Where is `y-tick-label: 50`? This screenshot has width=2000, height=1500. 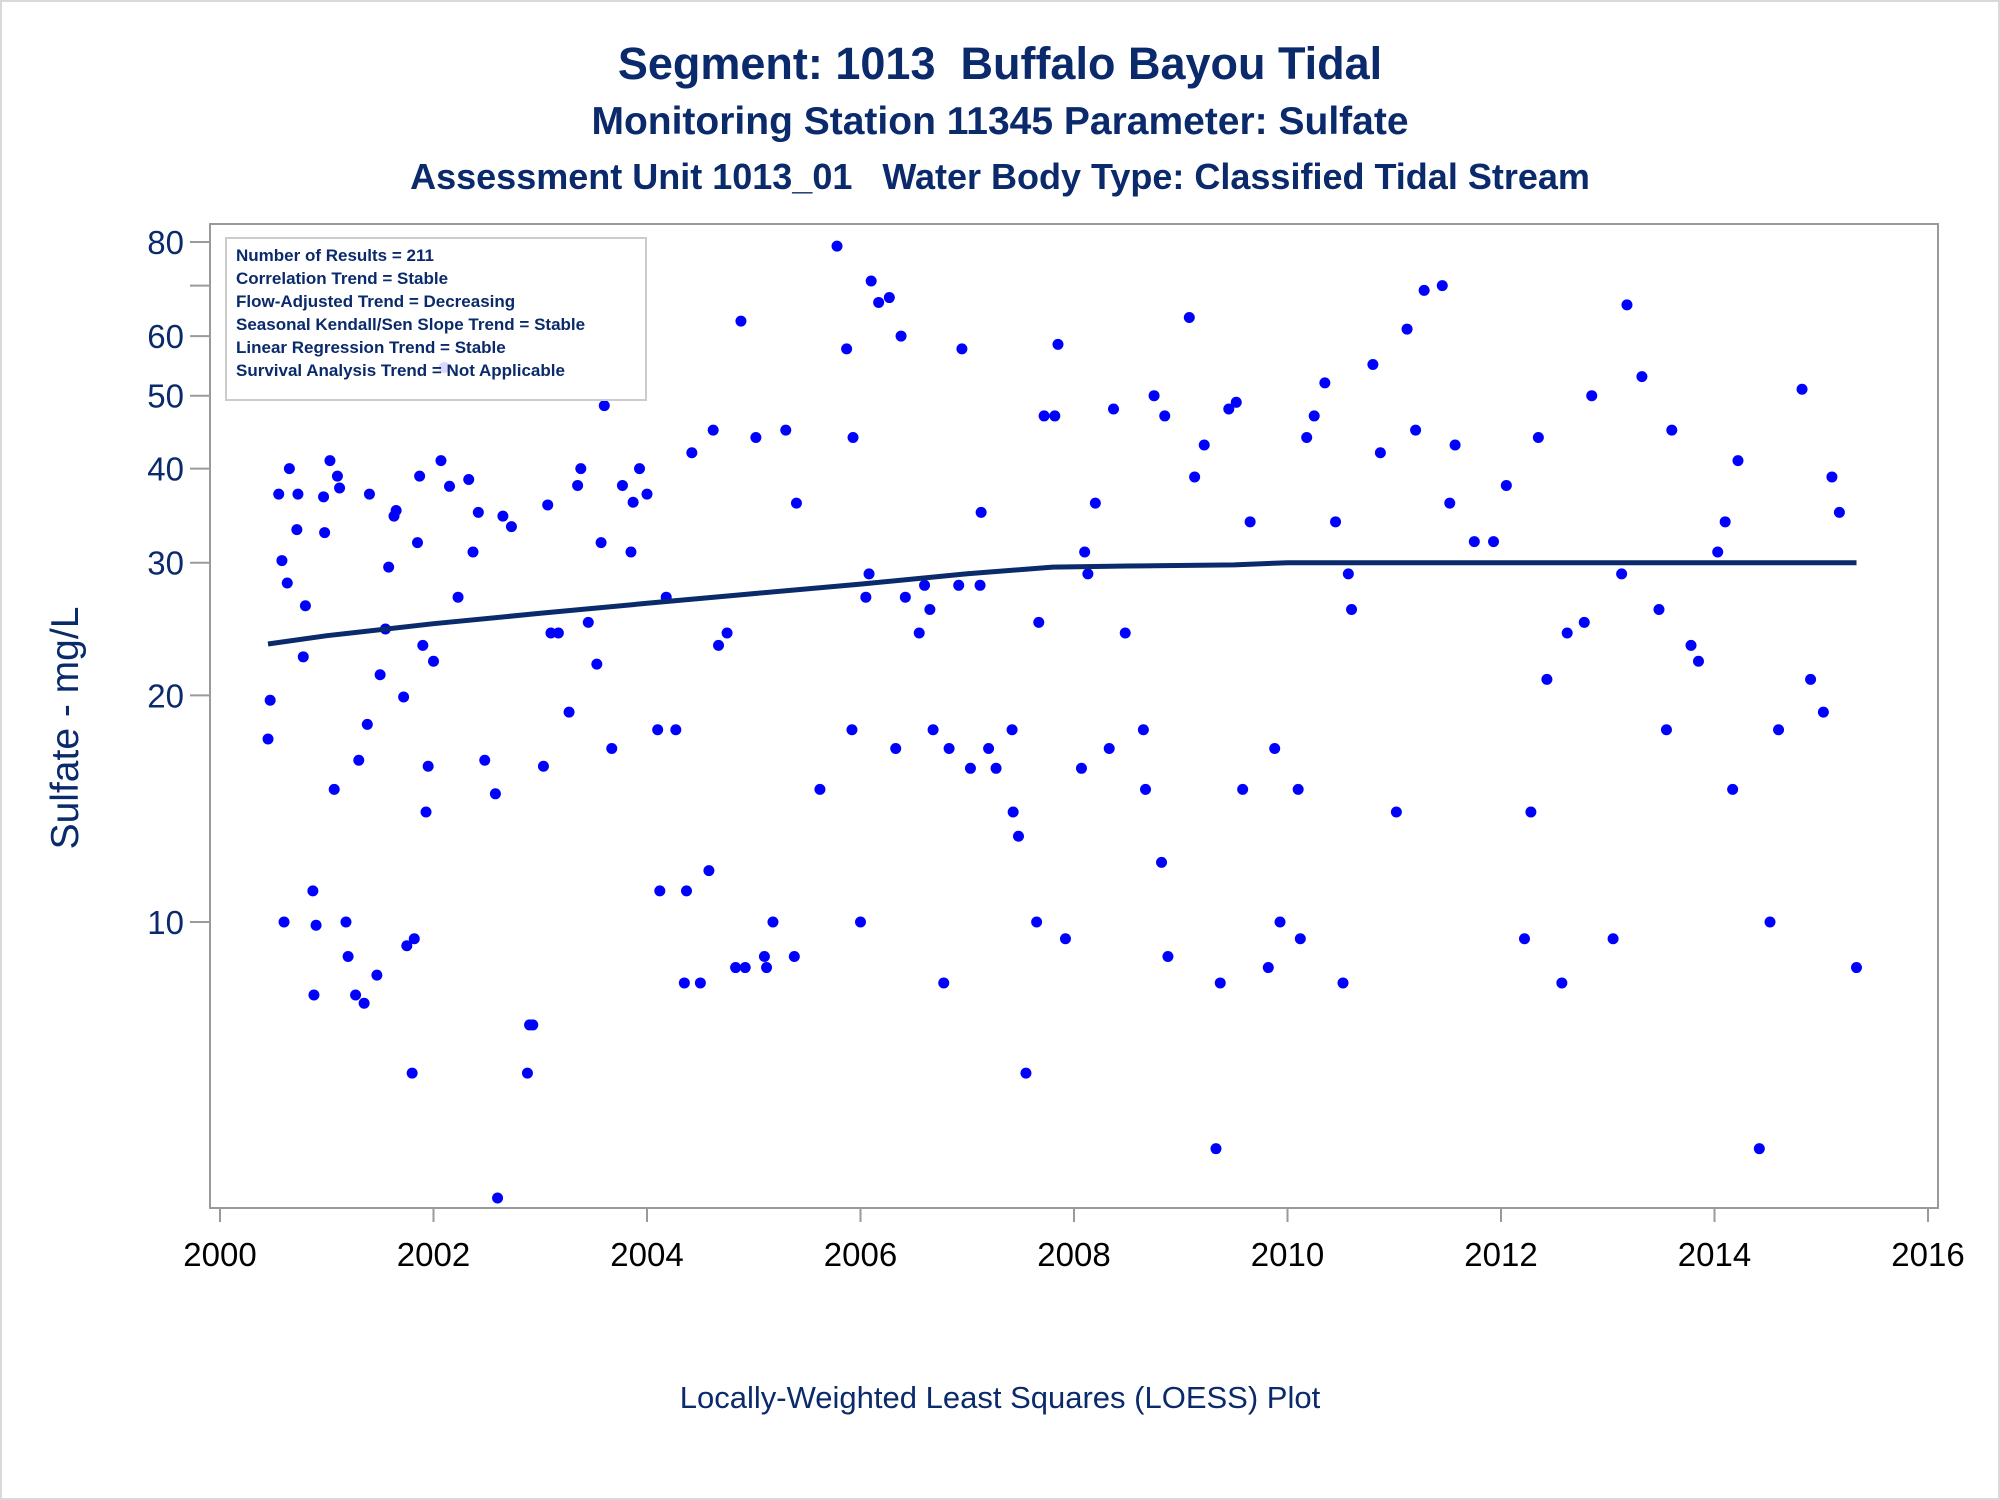 y-tick-label: 50 is located at coordinates (165, 396).